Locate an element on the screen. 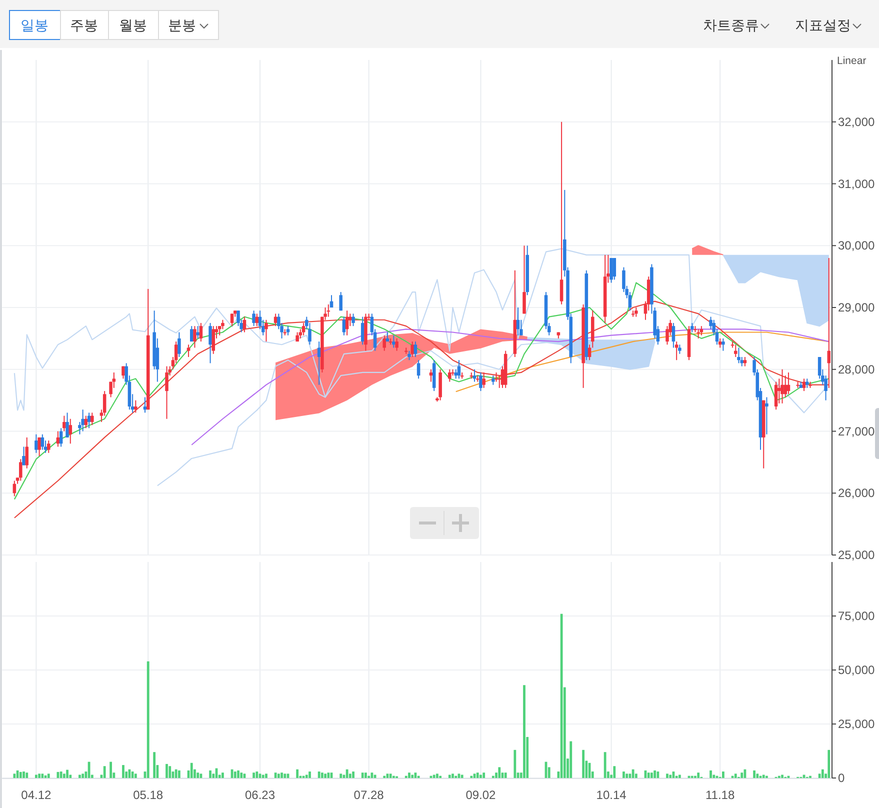  y-tick-label: 29,000 is located at coordinates (857, 307).